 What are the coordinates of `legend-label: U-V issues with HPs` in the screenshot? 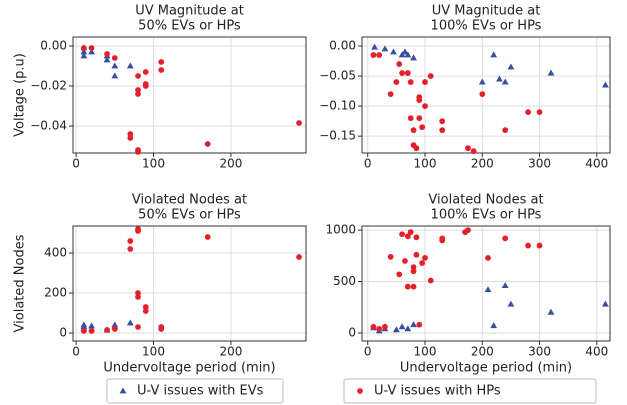 It's located at (437, 391).